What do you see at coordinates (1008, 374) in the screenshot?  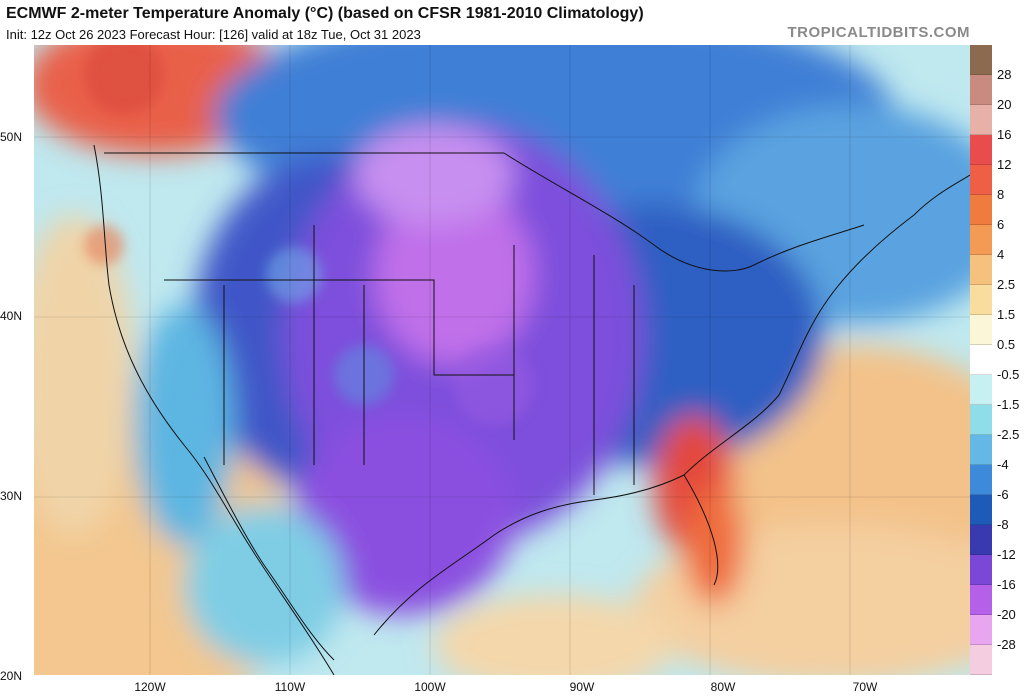 I see `colorbar-label: -0.5` at bounding box center [1008, 374].